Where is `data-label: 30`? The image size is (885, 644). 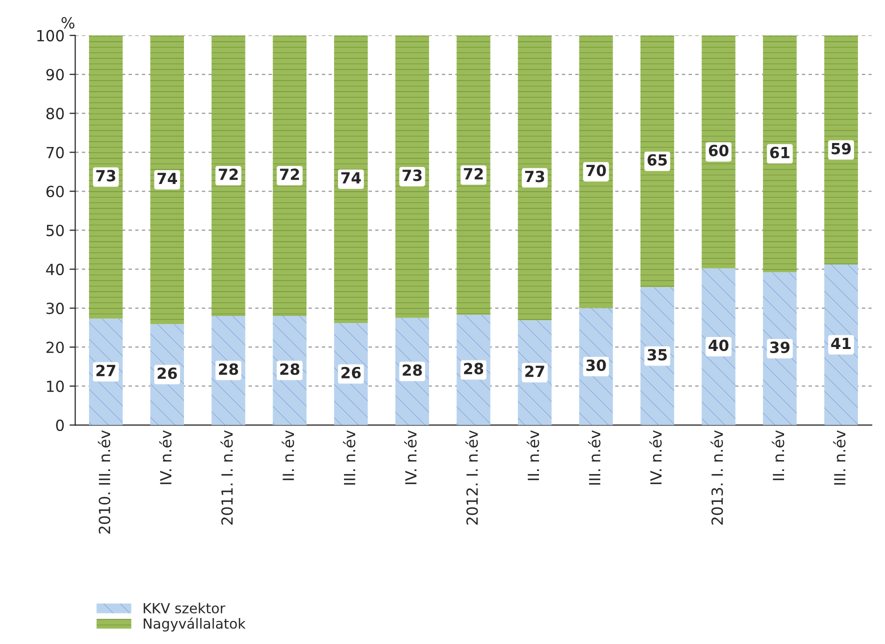
data-label: 30 is located at coordinates (596, 365).